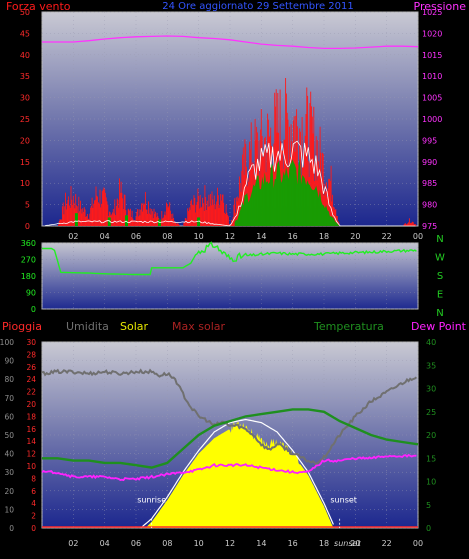 This screenshot has height=559, width=469. Describe the element at coordinates (31, 404) in the screenshot. I see `rain-tick-label: 20` at that location.